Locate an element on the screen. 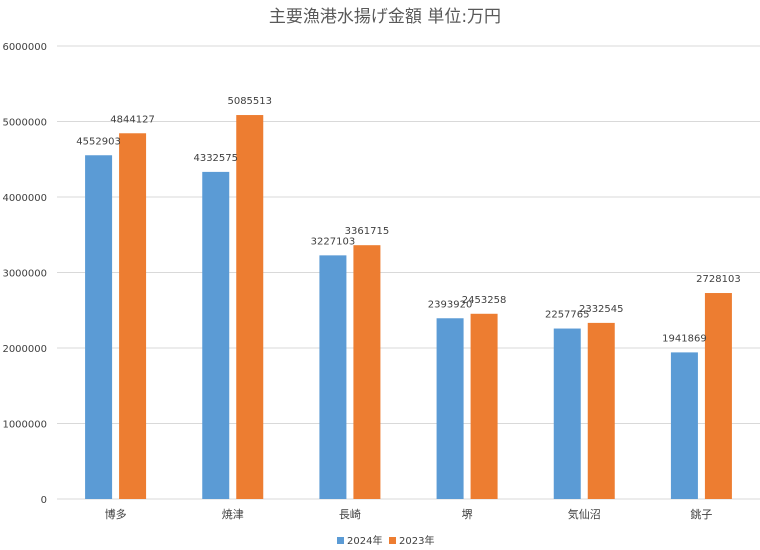  data-label: 4844127 is located at coordinates (132, 119).